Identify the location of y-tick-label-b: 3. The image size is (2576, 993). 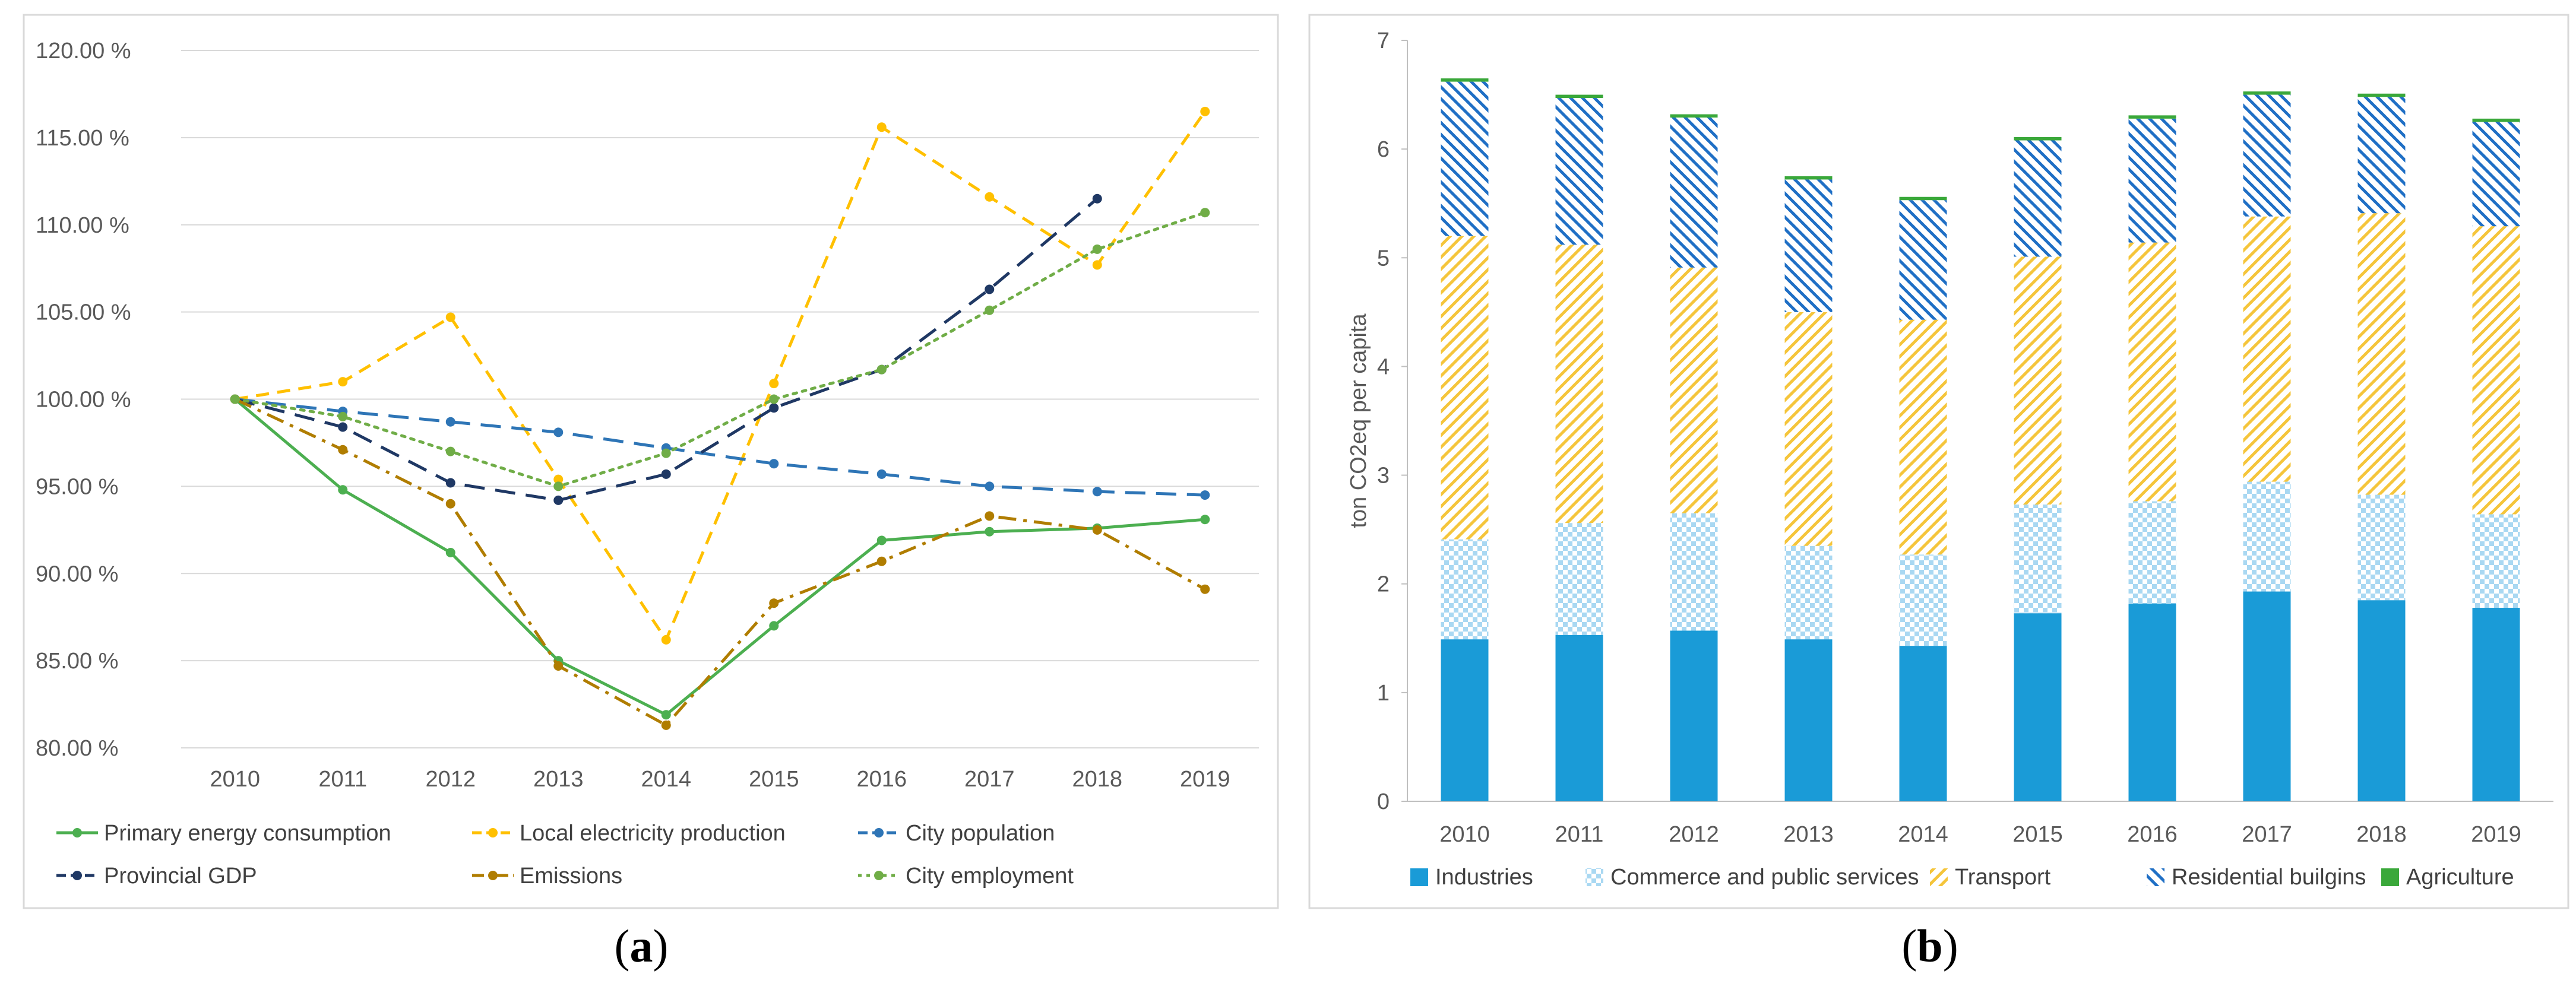
(1383, 476).